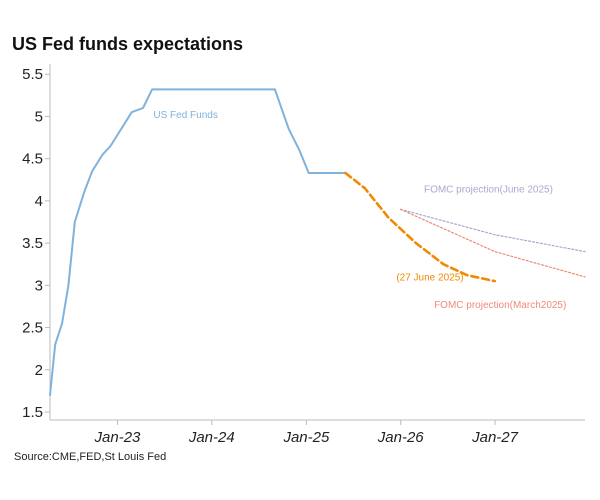  What do you see at coordinates (32, 412) in the screenshot?
I see `y-tick-label: 1.5` at bounding box center [32, 412].